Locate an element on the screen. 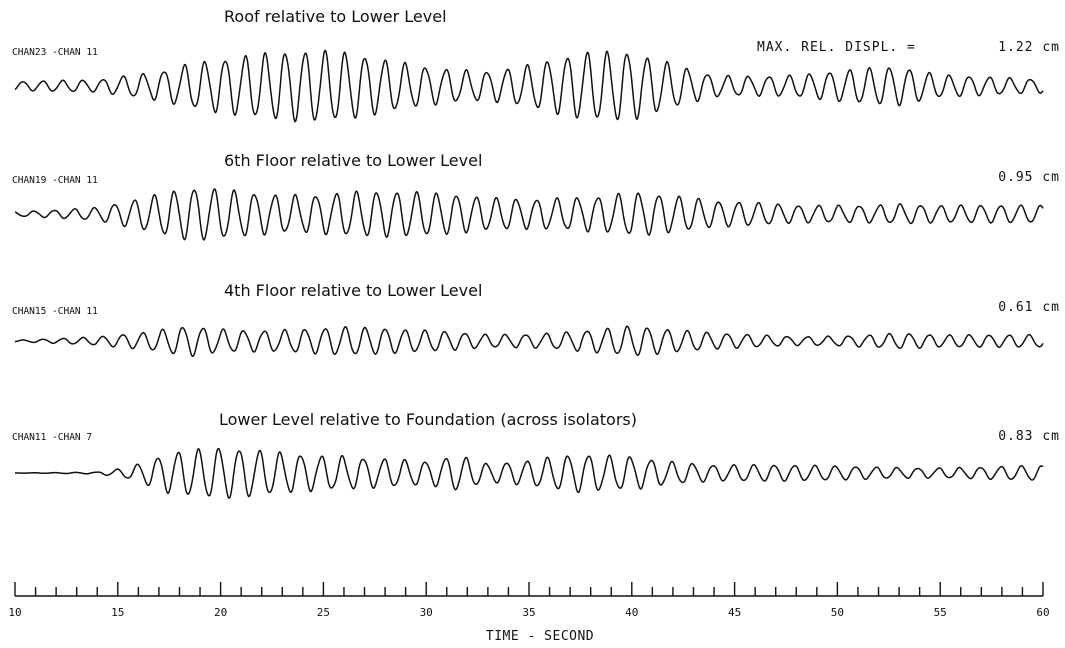 The height and width of the screenshot is (648, 1065). x-tick-label: 35 is located at coordinates (528, 612).